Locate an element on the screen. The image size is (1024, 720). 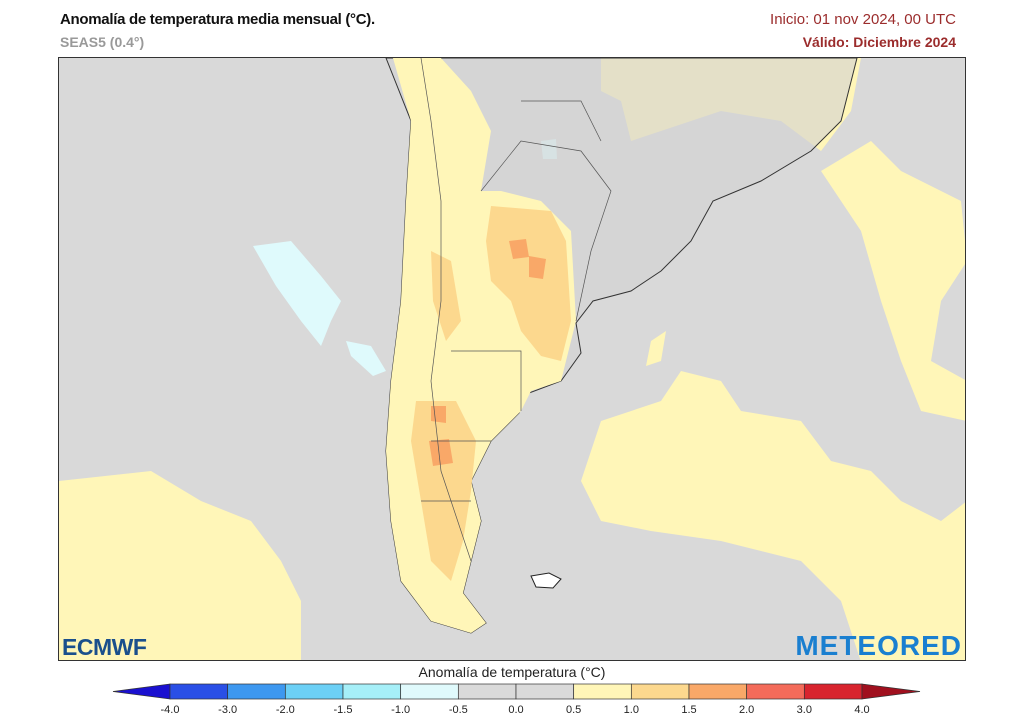
colorbar-title: Anomalía de temperatura (°C) is located at coordinates (512, 672).